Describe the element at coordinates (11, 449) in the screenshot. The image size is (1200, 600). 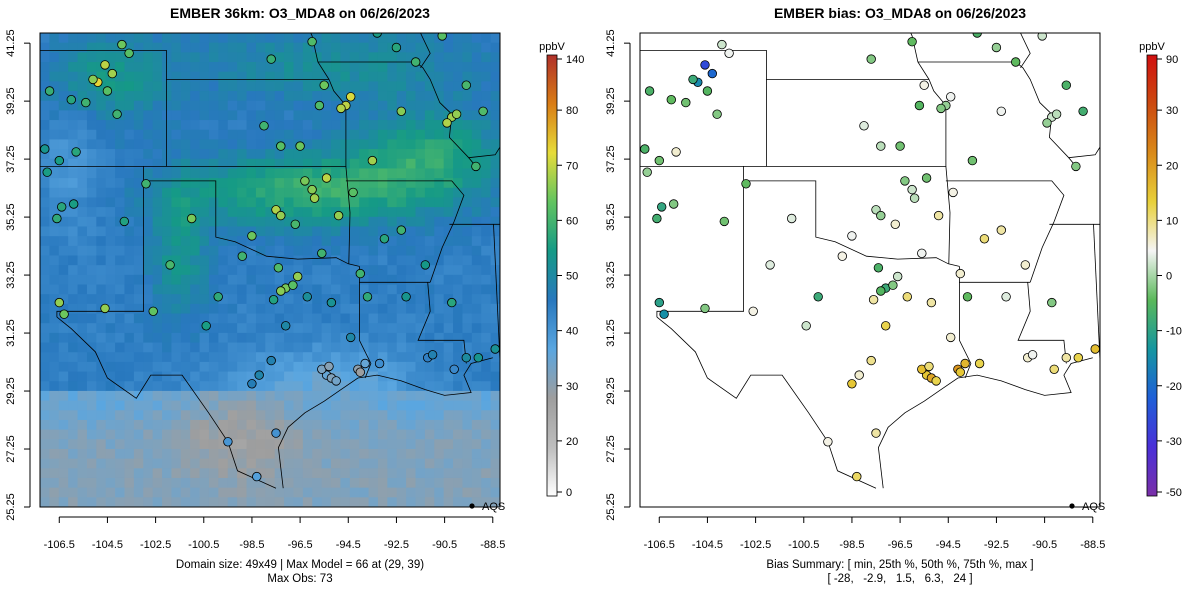
I see `y-tick-label: 27.25` at that location.